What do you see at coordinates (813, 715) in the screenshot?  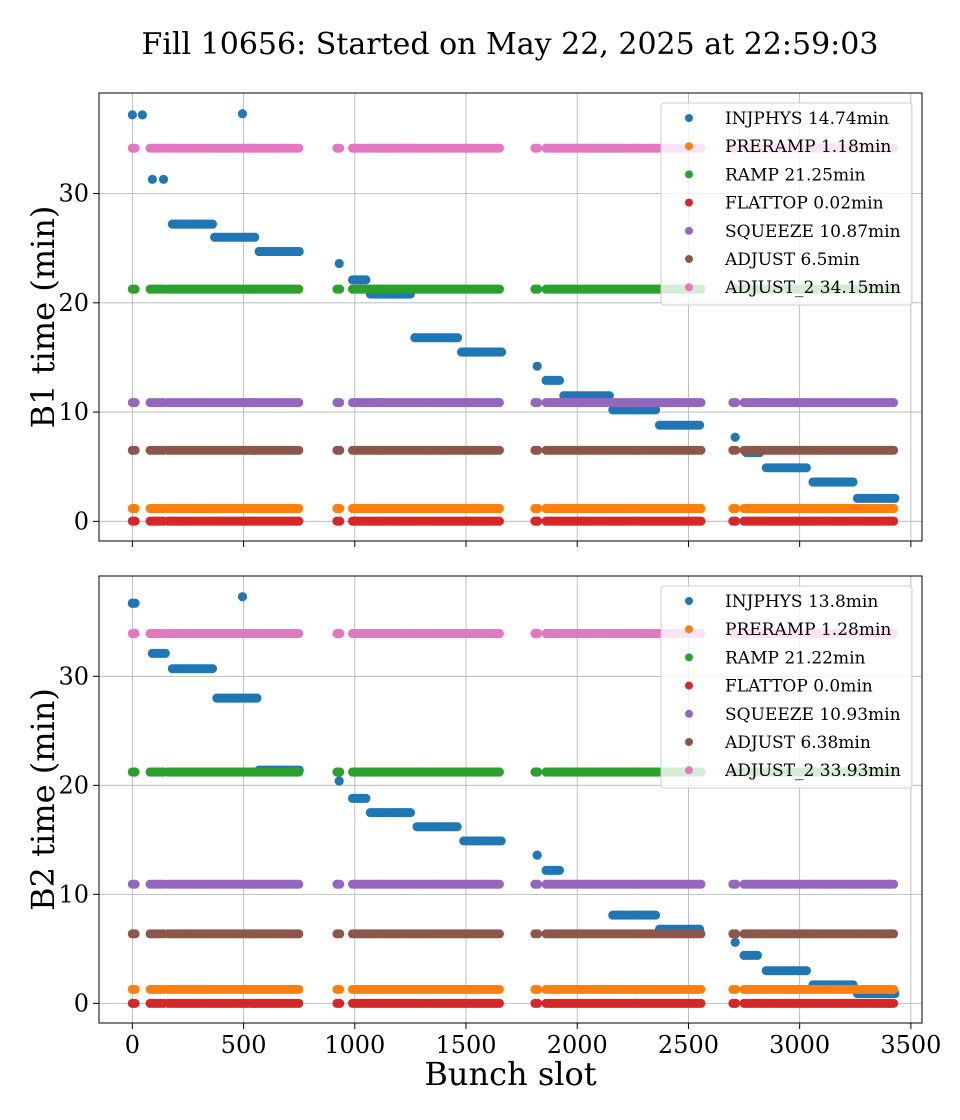 I see `legend-entry: SQUEEZE 10.93min` at bounding box center [813, 715].